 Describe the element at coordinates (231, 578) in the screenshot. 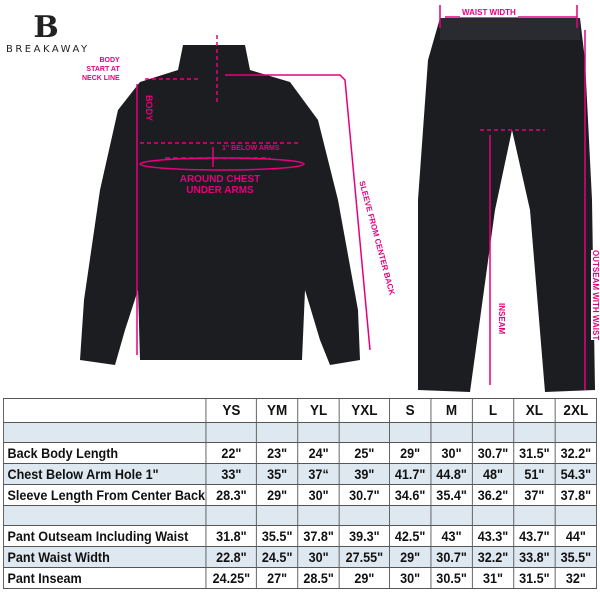

I see `measurement-cell: 24.25"` at that location.